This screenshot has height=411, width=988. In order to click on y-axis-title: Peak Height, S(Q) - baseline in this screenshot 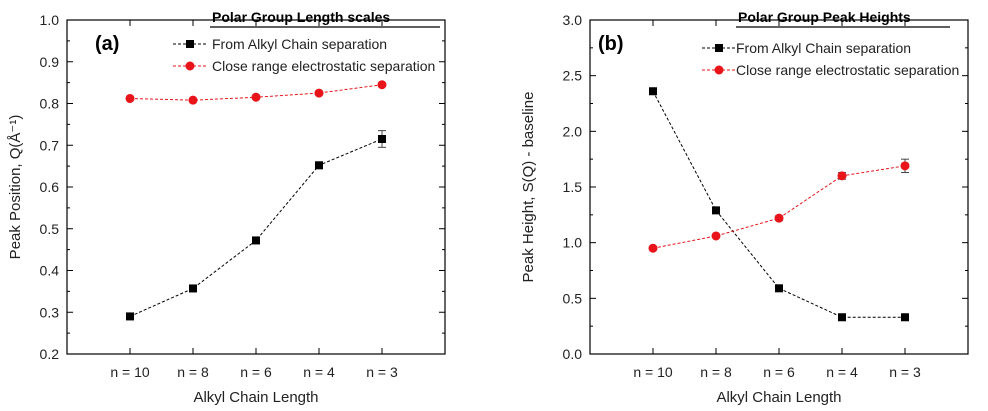, I will do `click(528, 187)`.